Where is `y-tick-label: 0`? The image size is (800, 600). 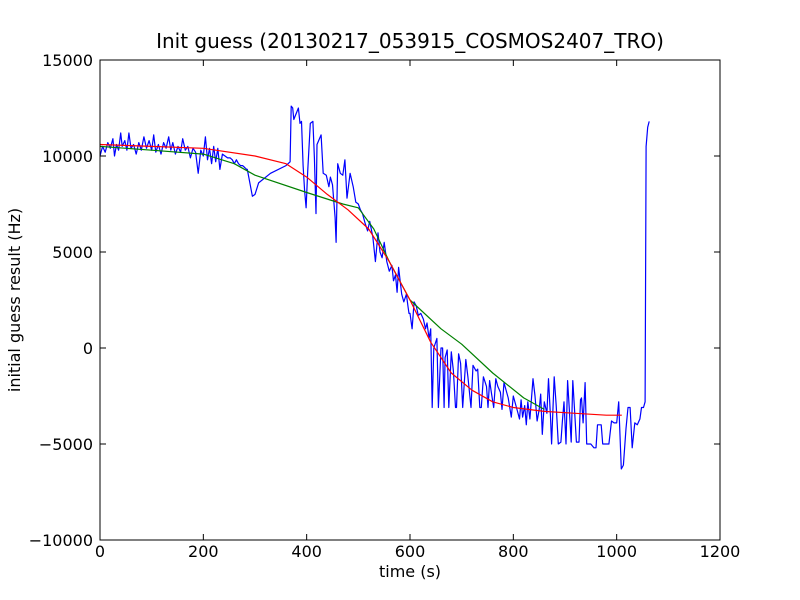 y-tick-label: 0 is located at coordinates (88, 348).